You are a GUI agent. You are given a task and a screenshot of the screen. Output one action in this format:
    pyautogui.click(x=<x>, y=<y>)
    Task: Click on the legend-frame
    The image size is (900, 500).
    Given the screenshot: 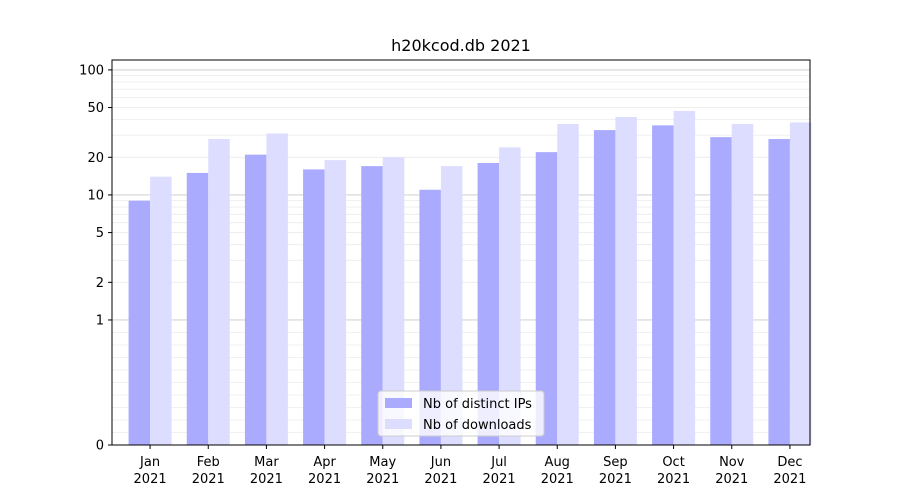 What is the action you would take?
    pyautogui.click(x=461, y=413)
    